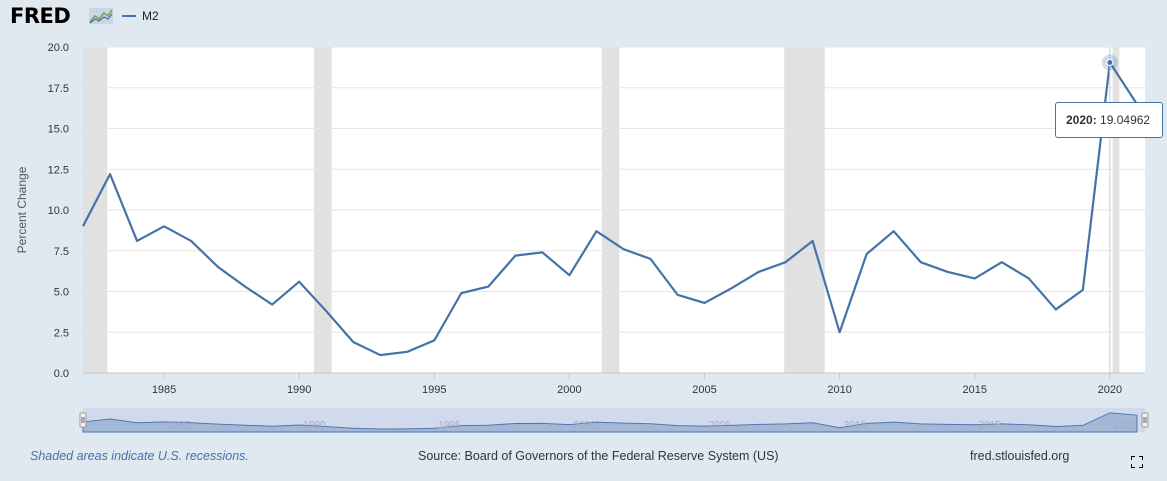 This screenshot has width=1167, height=481. I want to click on y-tick-label: 20.0, so click(58, 48).